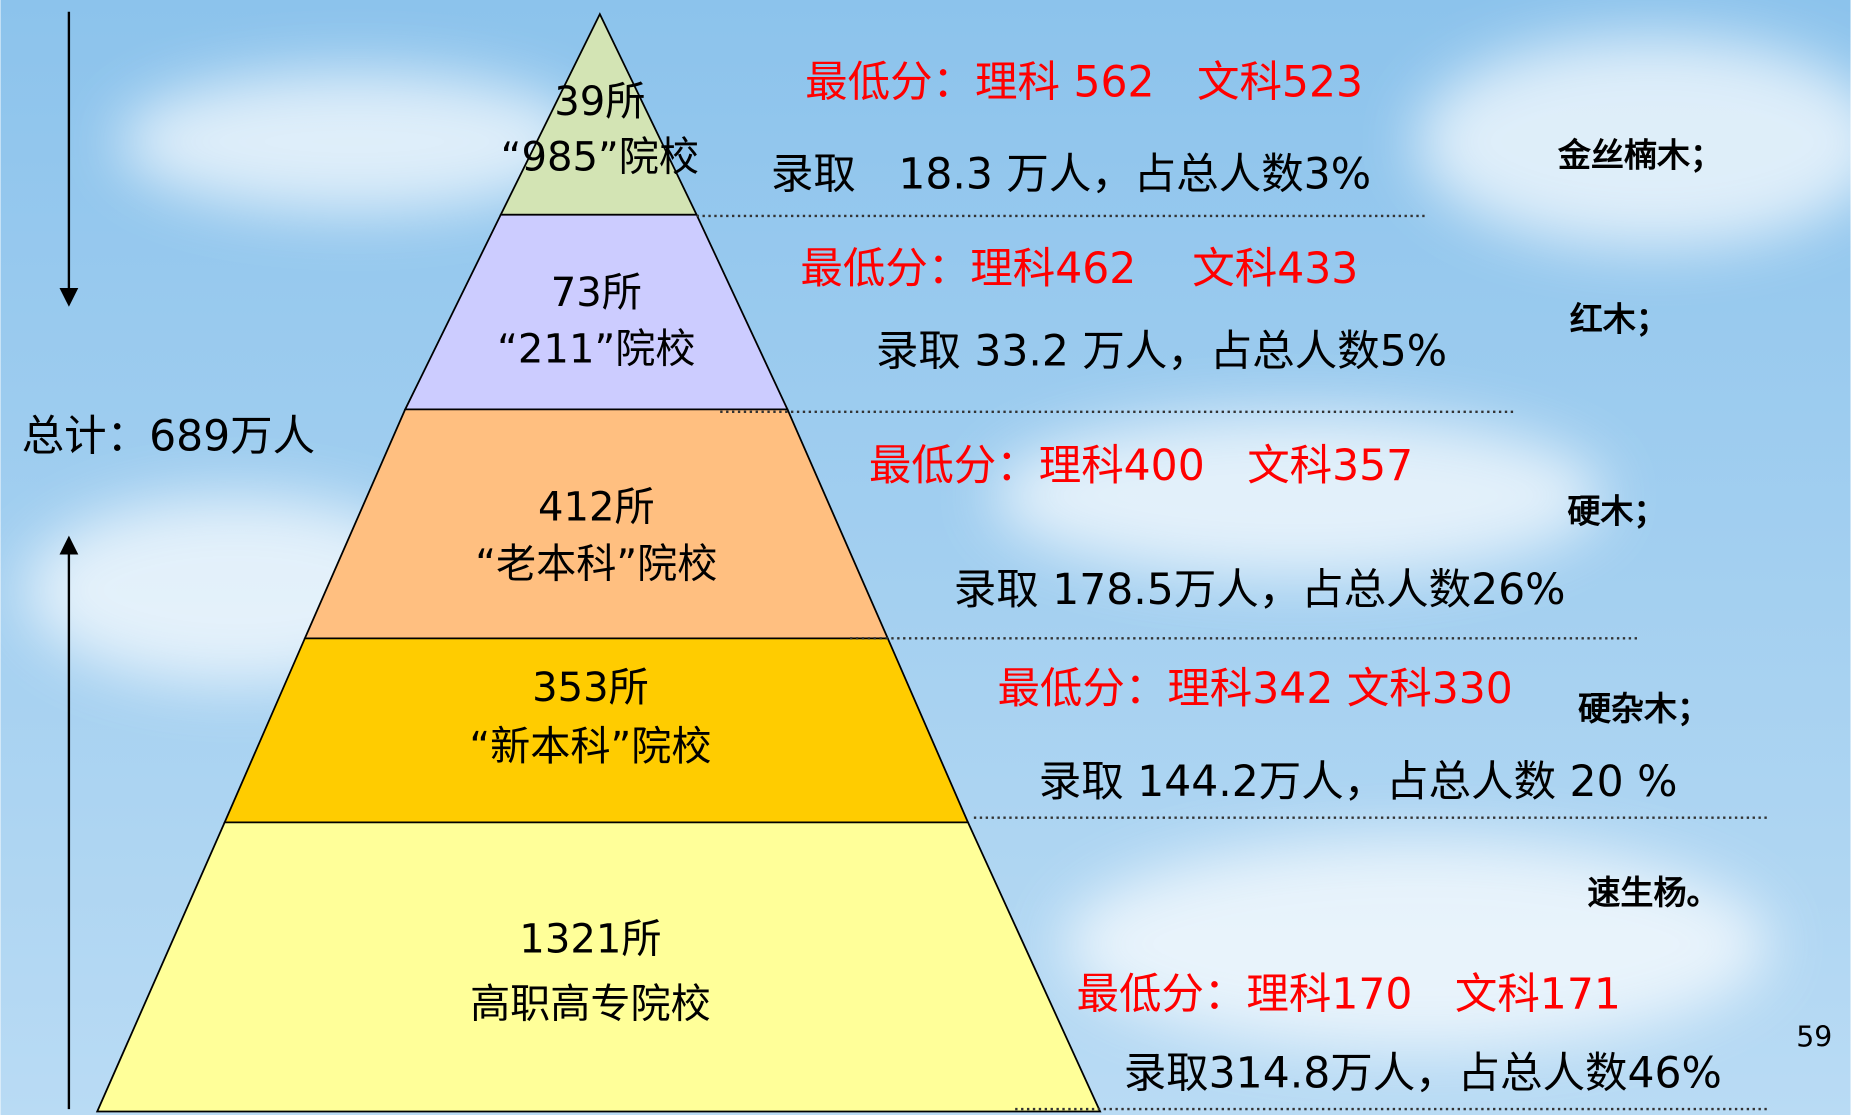  What do you see at coordinates (1349, 995) in the screenshot?
I see `min-score: 最低分：理科170 文科171` at bounding box center [1349, 995].